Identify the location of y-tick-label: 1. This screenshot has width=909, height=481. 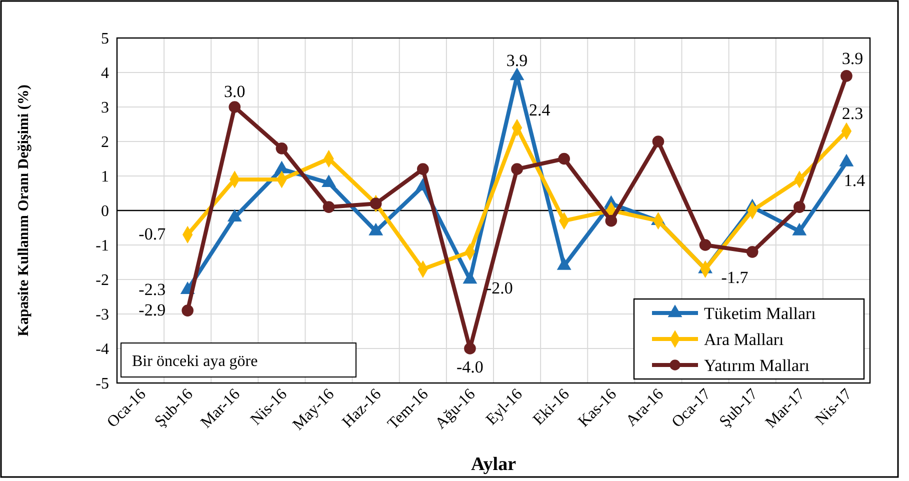
(105, 177).